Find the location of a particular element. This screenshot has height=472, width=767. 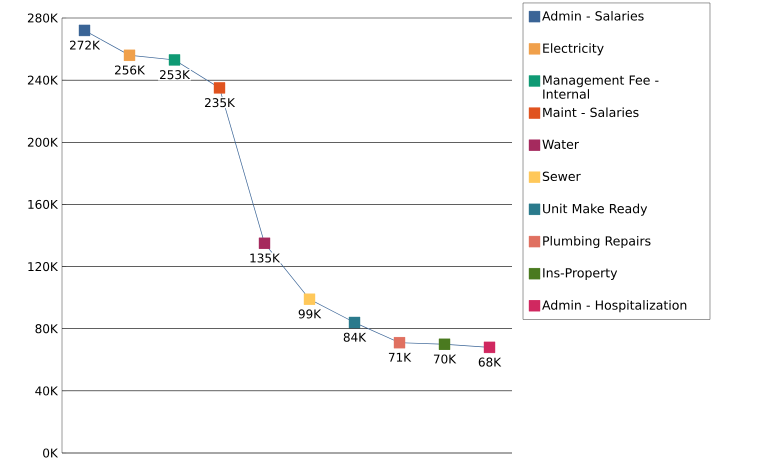

data-label: 70K is located at coordinates (445, 359).